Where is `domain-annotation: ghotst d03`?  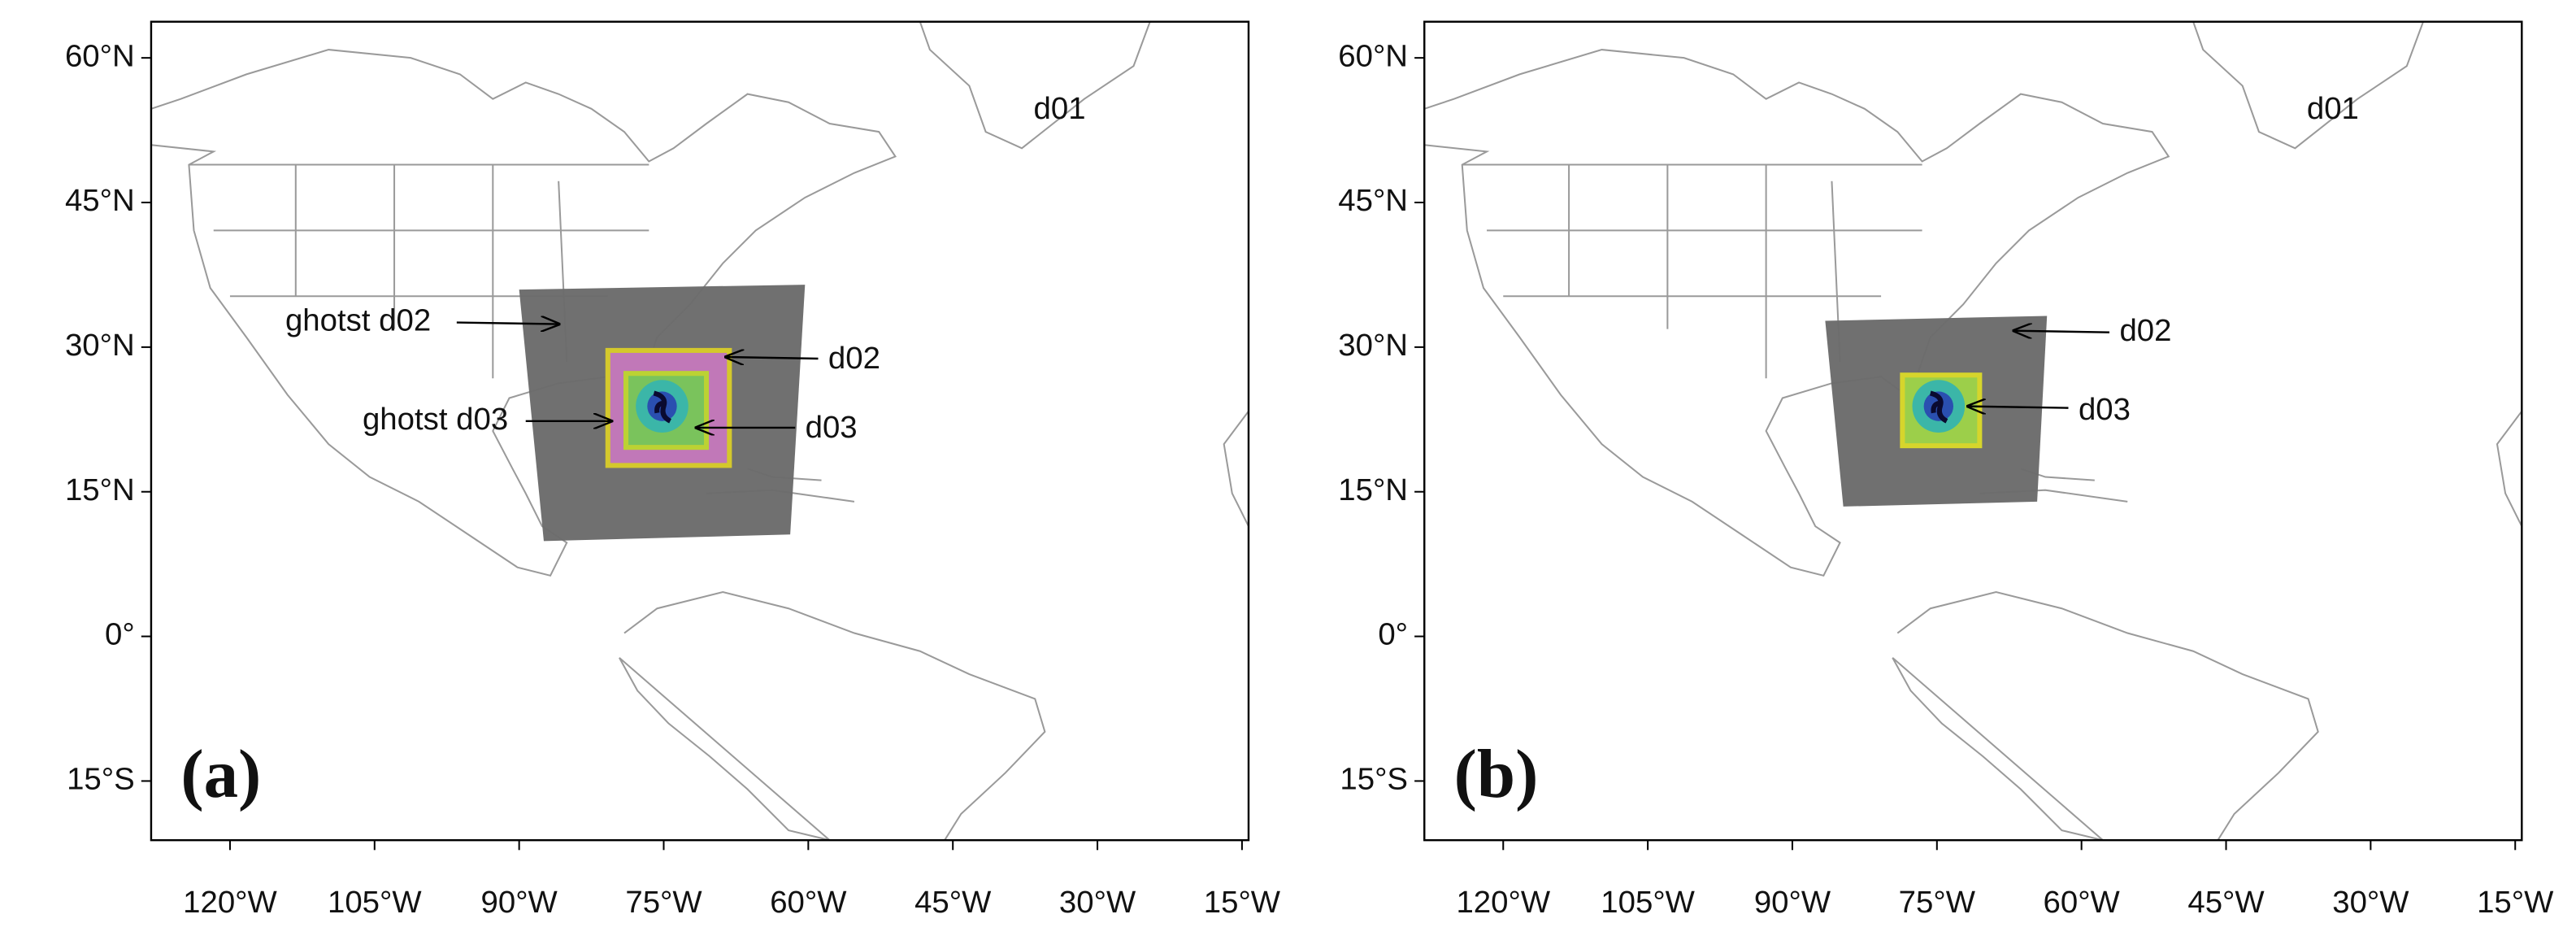
domain-annotation: ghotst d03 is located at coordinates (435, 419).